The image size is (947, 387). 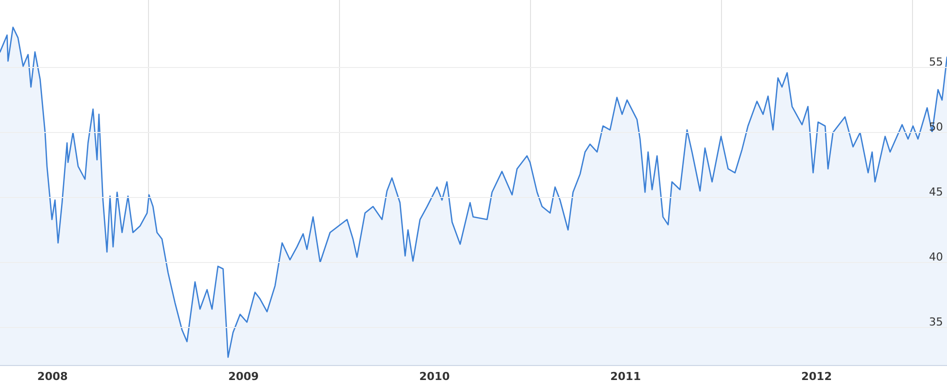 What do you see at coordinates (936, 191) in the screenshot?
I see `y-tick-label: 45` at bounding box center [936, 191].